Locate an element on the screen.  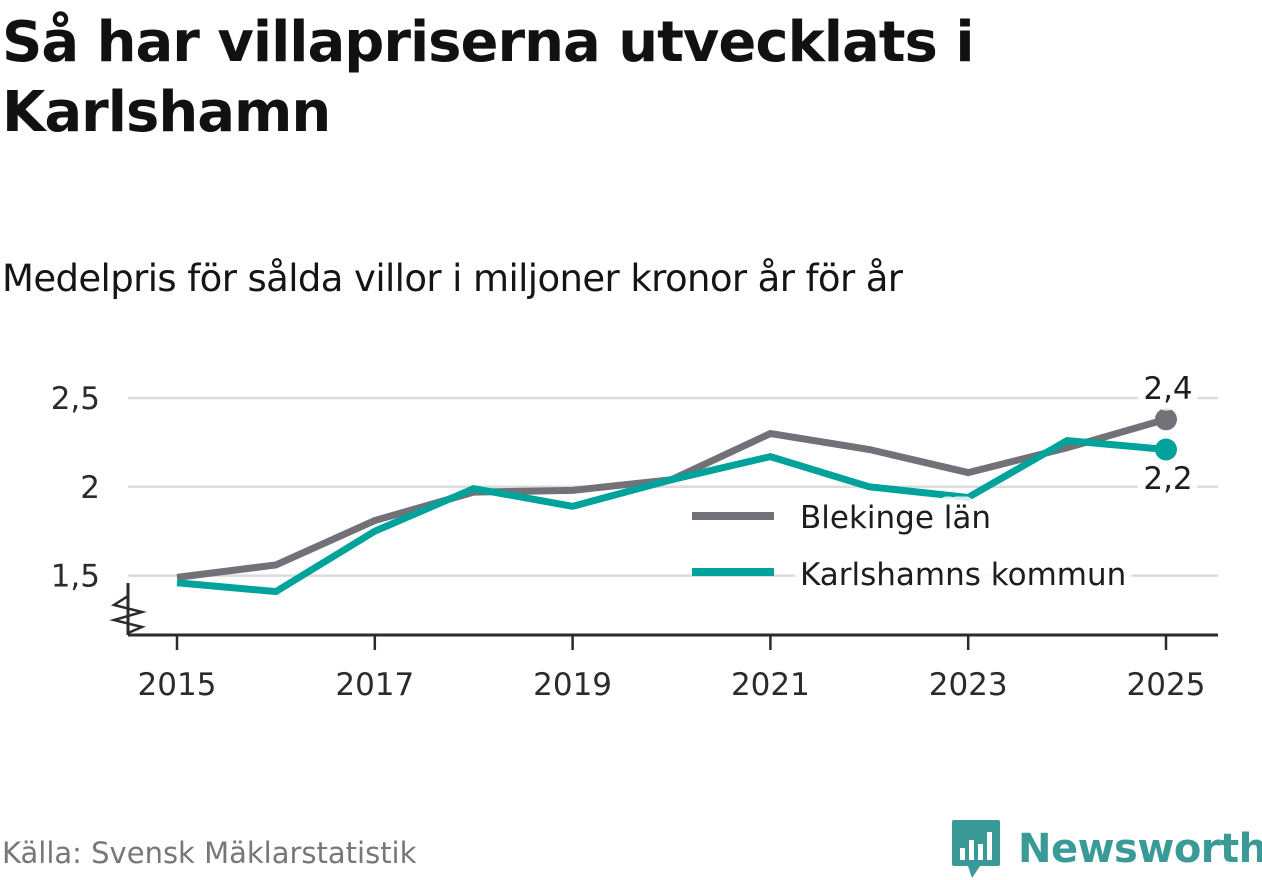
end-label-blekinge: 2,4 is located at coordinates (1167, 389).